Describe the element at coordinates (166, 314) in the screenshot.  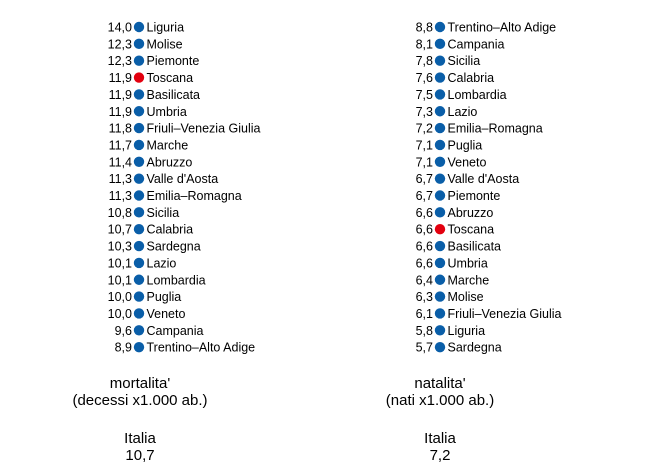
I see `mortality-region-label: Veneto` at that location.